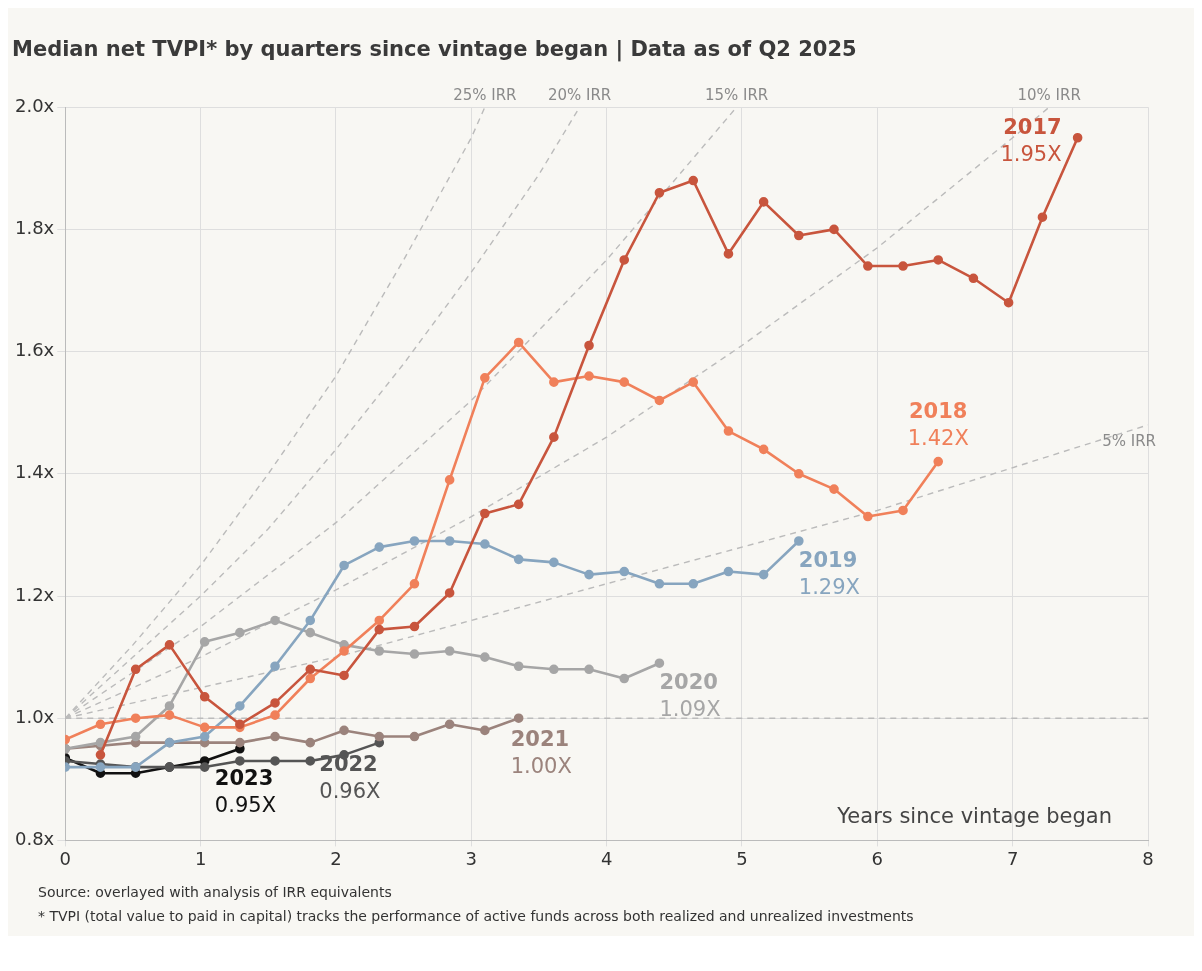 This screenshot has height=971, width=1202. Describe the element at coordinates (485, 94) in the screenshot. I see `series-label: 25% IRR` at that location.